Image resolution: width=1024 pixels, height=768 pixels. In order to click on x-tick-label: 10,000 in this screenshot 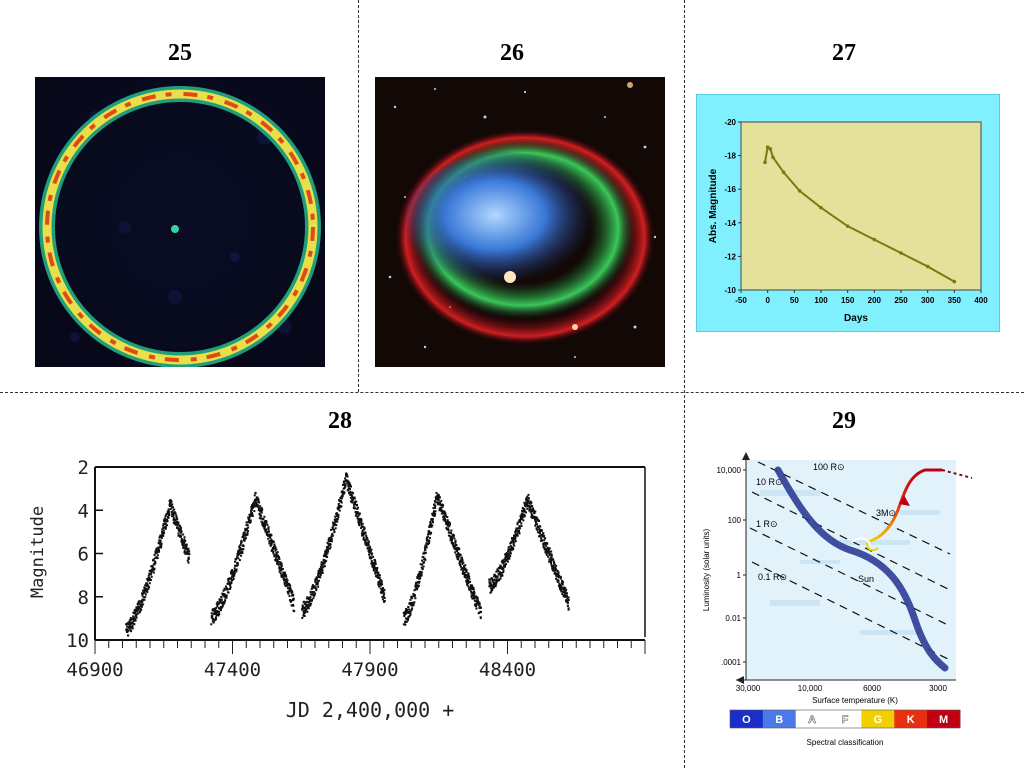, I will do `click(810, 688)`.